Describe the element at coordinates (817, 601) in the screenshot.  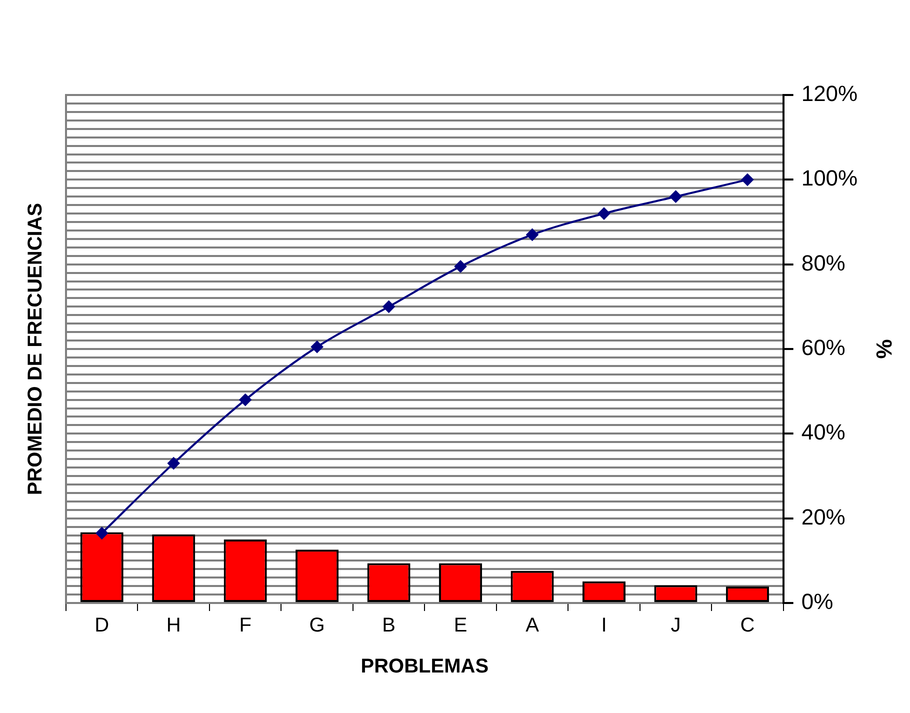
I see `y2-tick-label: 0%` at that location.